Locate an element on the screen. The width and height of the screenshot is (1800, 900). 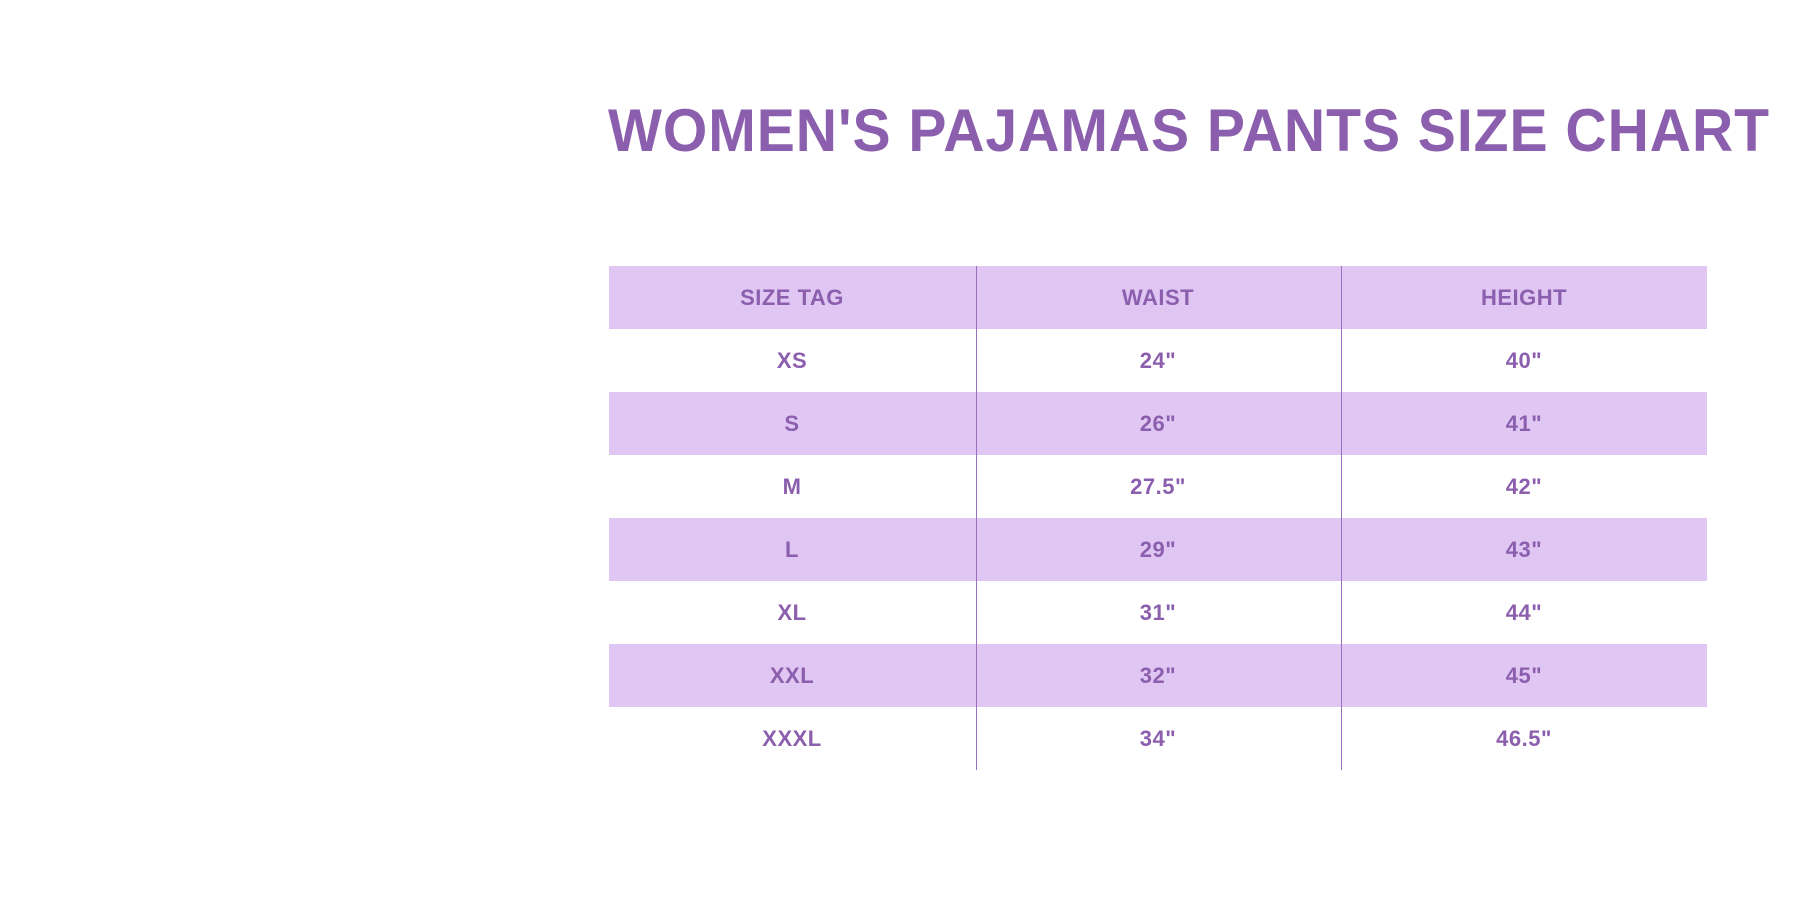
table-row: XXXL 34" 46.5" is located at coordinates (1158, 738).